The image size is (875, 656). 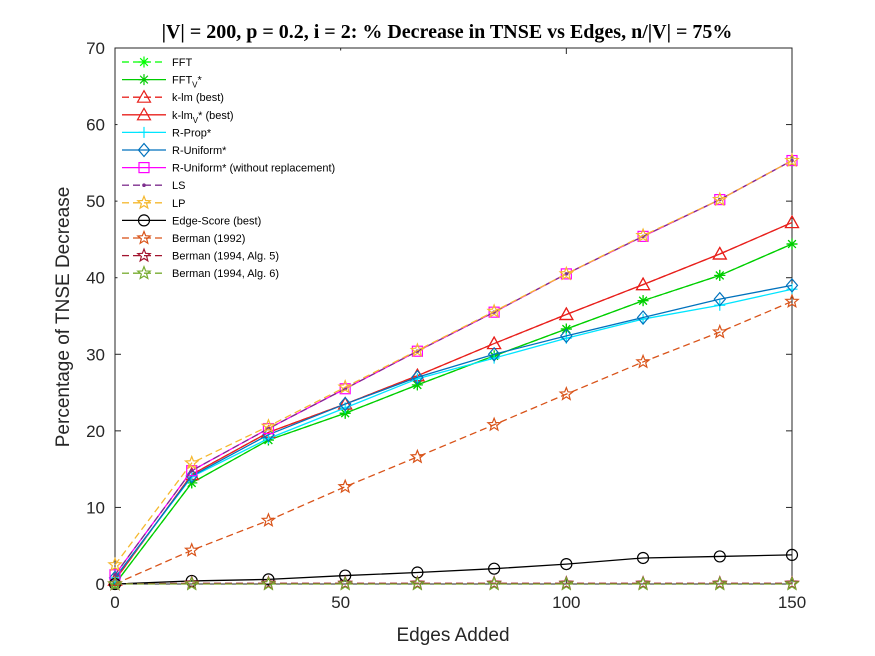 I want to click on legend-label: LP, so click(x=178, y=204).